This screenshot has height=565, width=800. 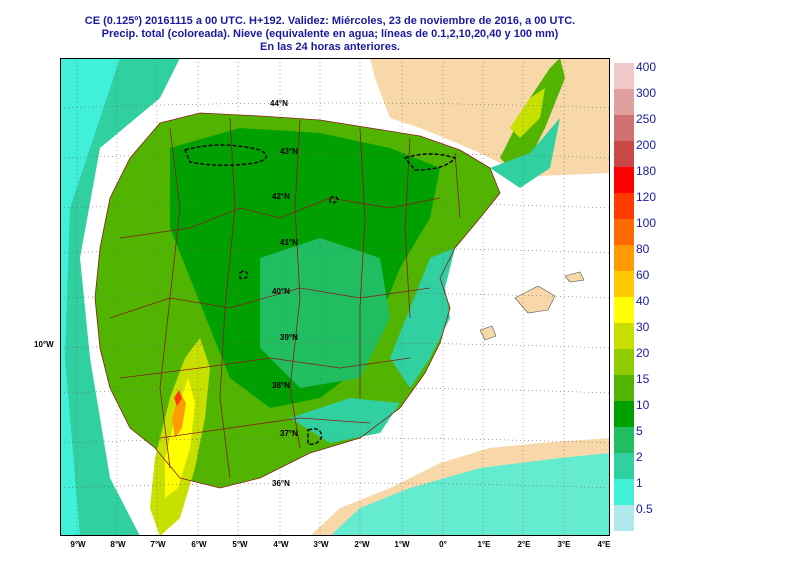 What do you see at coordinates (643, 301) in the screenshot?
I see `legend-label: 40` at bounding box center [643, 301].